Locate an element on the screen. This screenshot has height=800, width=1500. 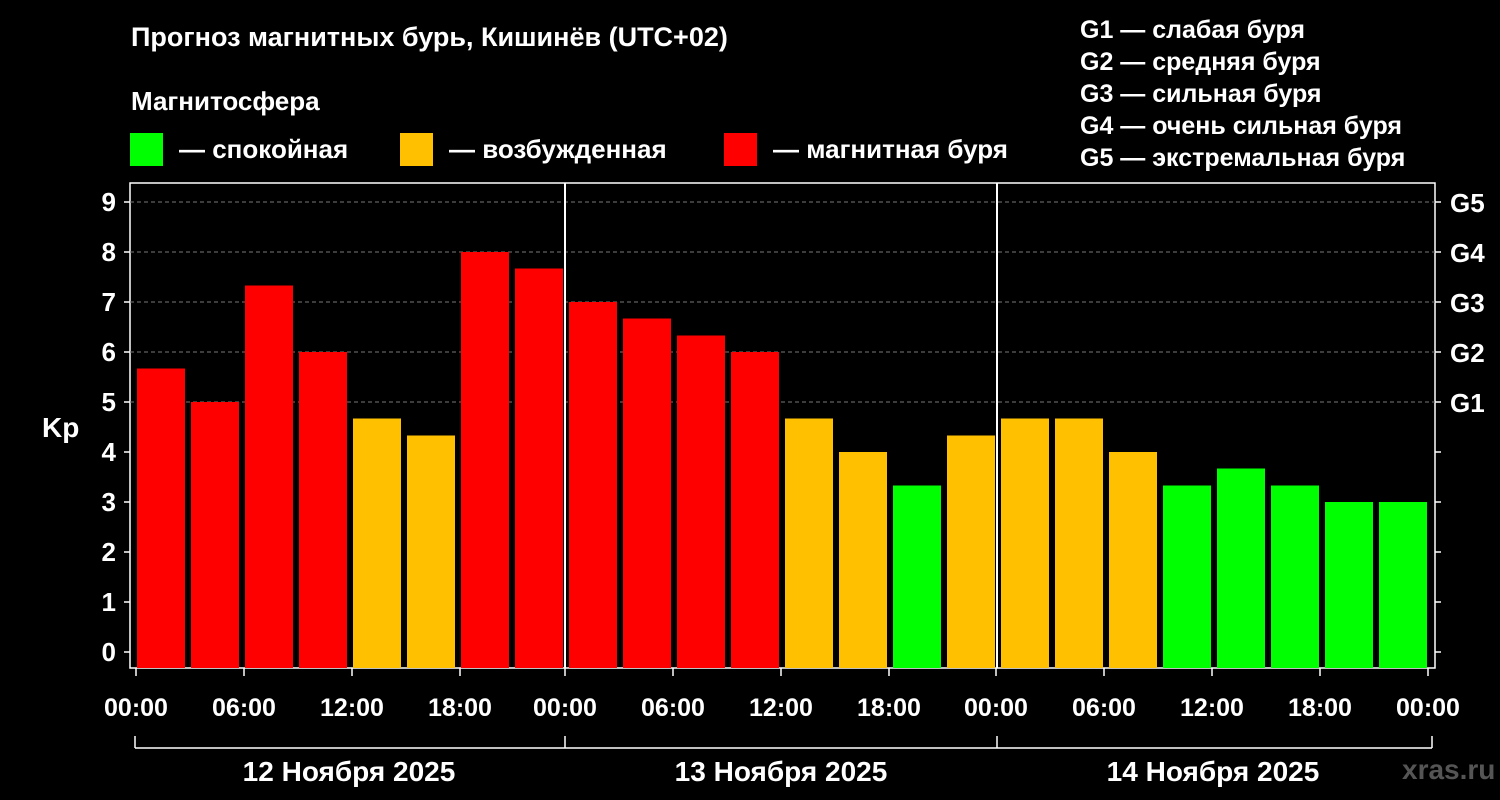
y-axis-label: Kp is located at coordinates (61, 427).